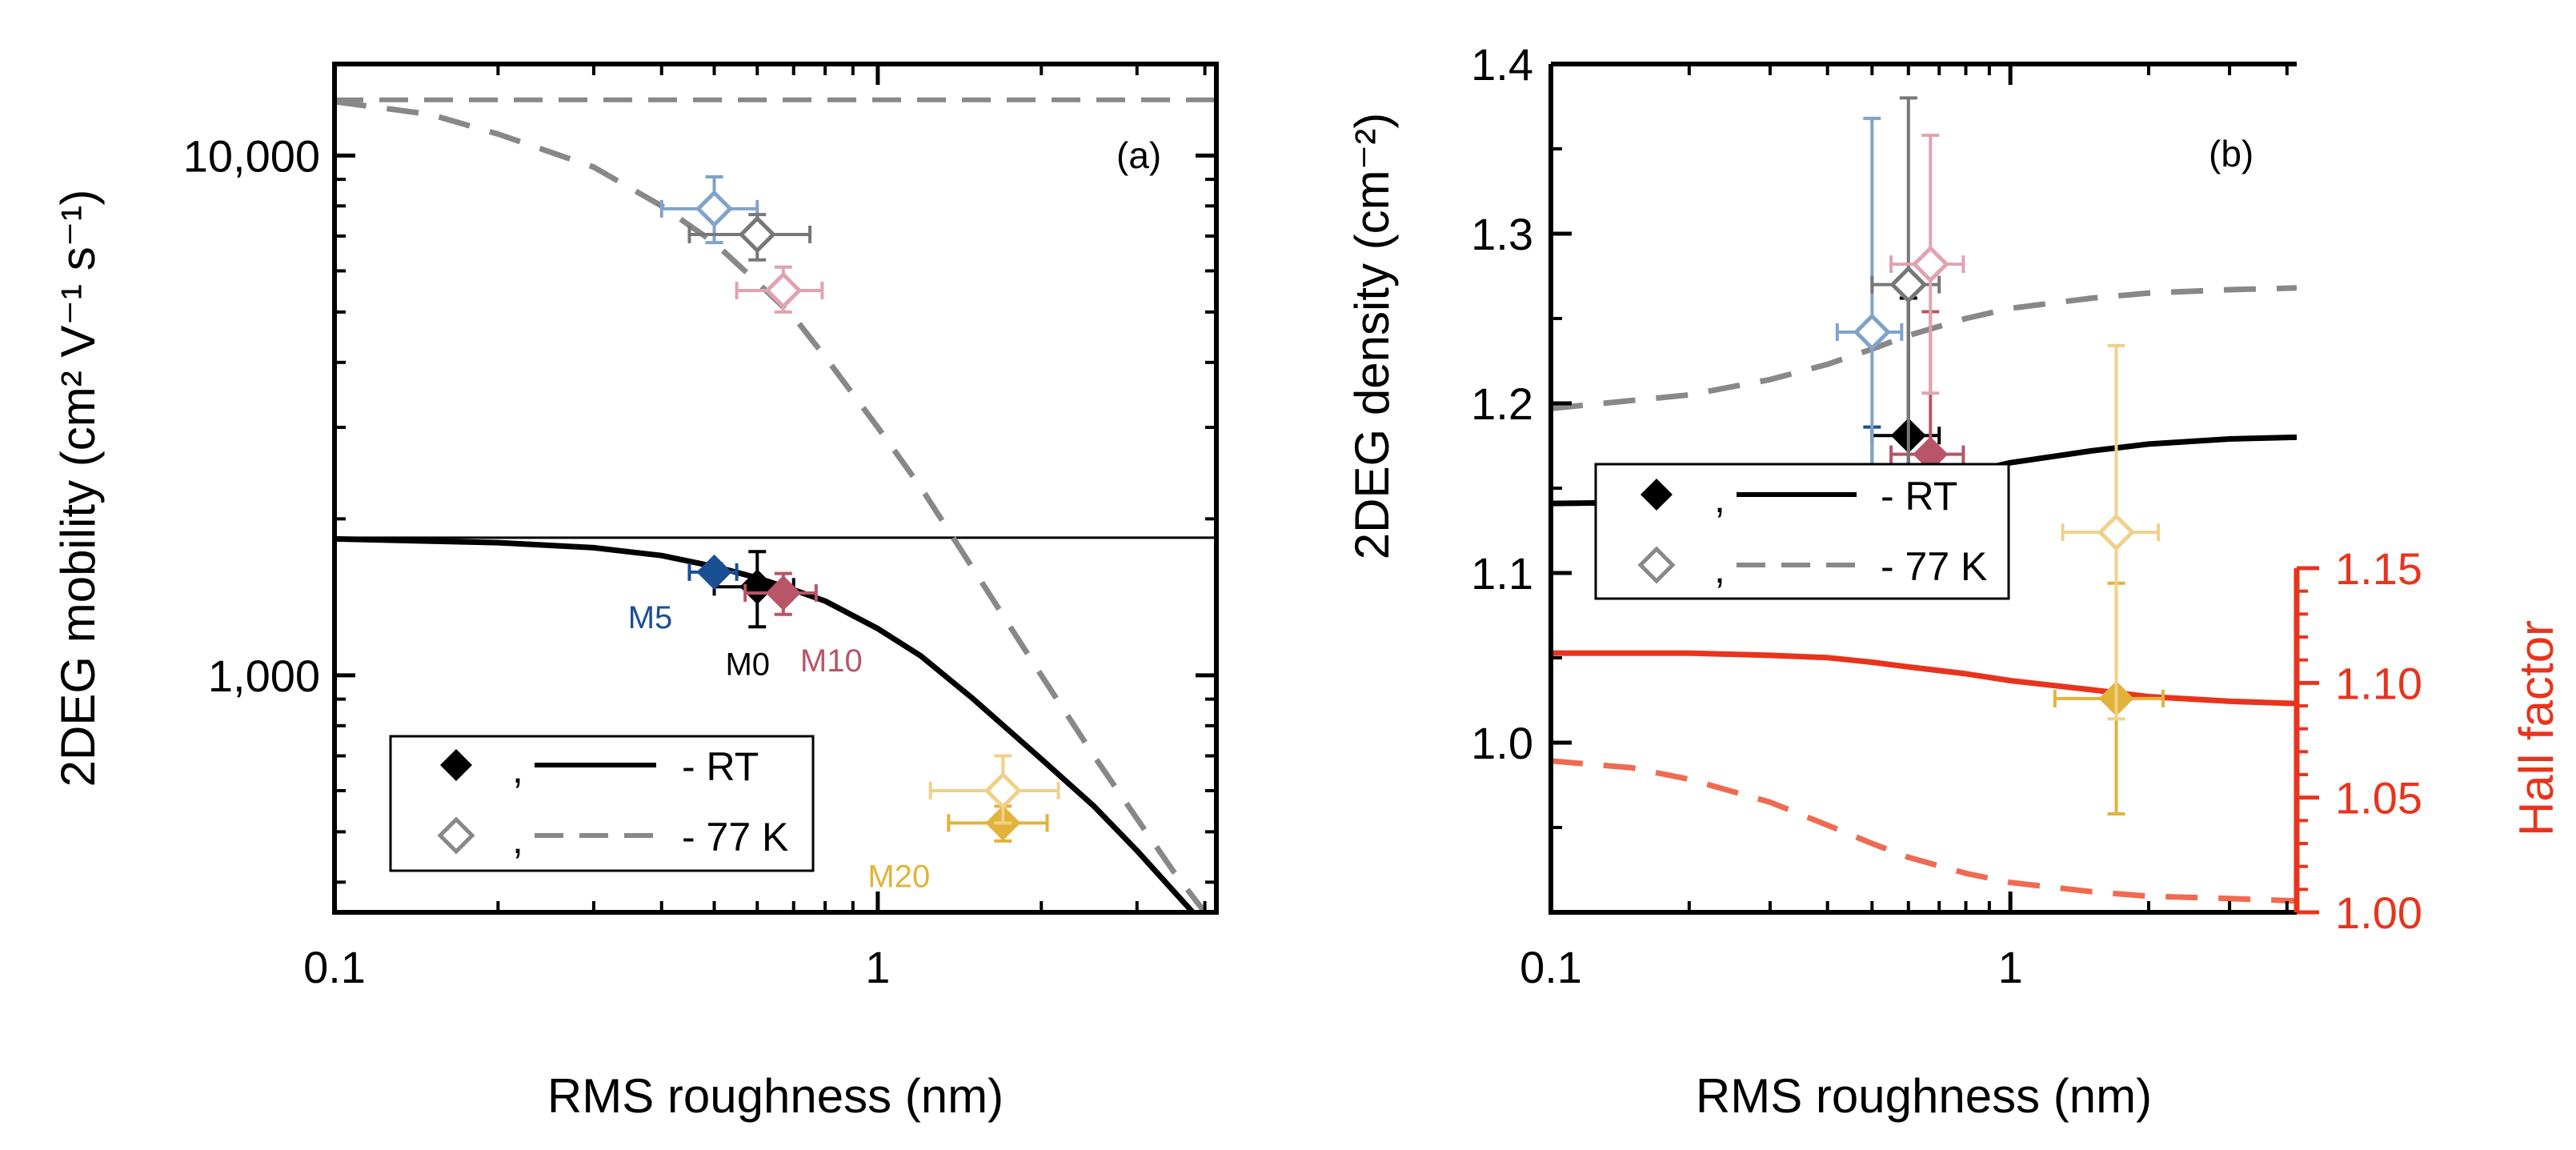 The width and height of the screenshot is (2576, 1150). I want to click on panel-b-curve-77-k, so click(1924, 348).